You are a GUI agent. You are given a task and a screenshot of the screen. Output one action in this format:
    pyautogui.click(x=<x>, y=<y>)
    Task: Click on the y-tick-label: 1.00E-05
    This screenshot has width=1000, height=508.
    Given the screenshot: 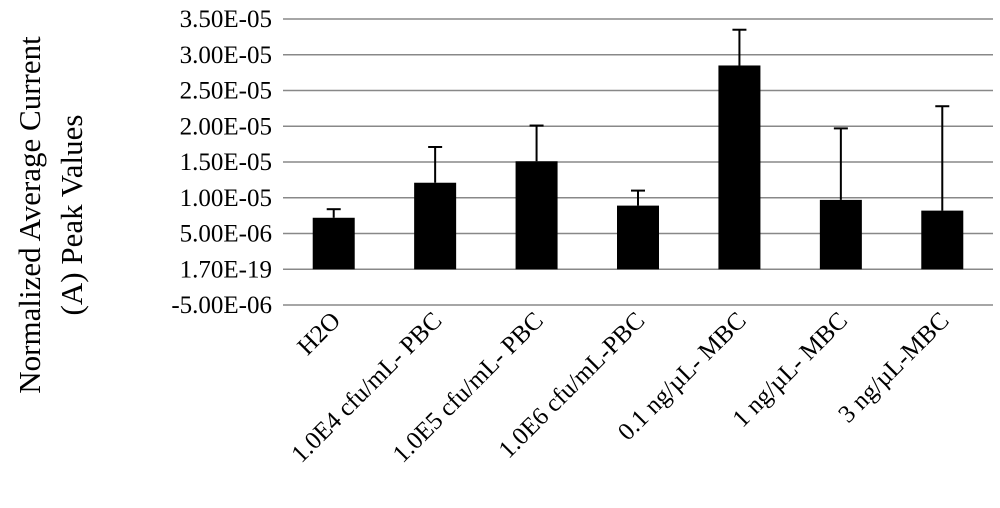 What is the action you would take?
    pyautogui.click(x=226, y=198)
    